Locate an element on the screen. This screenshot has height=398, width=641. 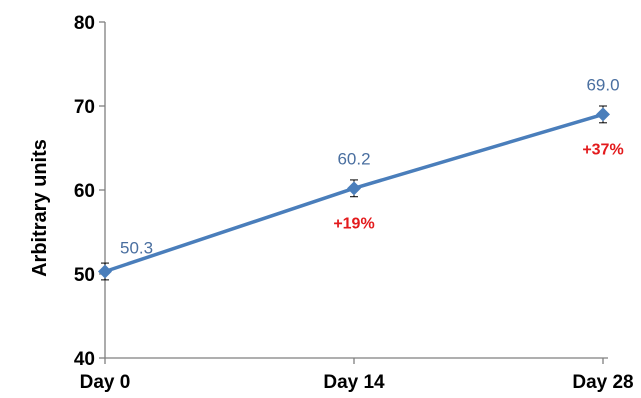
y-tick-label: 80 is located at coordinates (84, 23).